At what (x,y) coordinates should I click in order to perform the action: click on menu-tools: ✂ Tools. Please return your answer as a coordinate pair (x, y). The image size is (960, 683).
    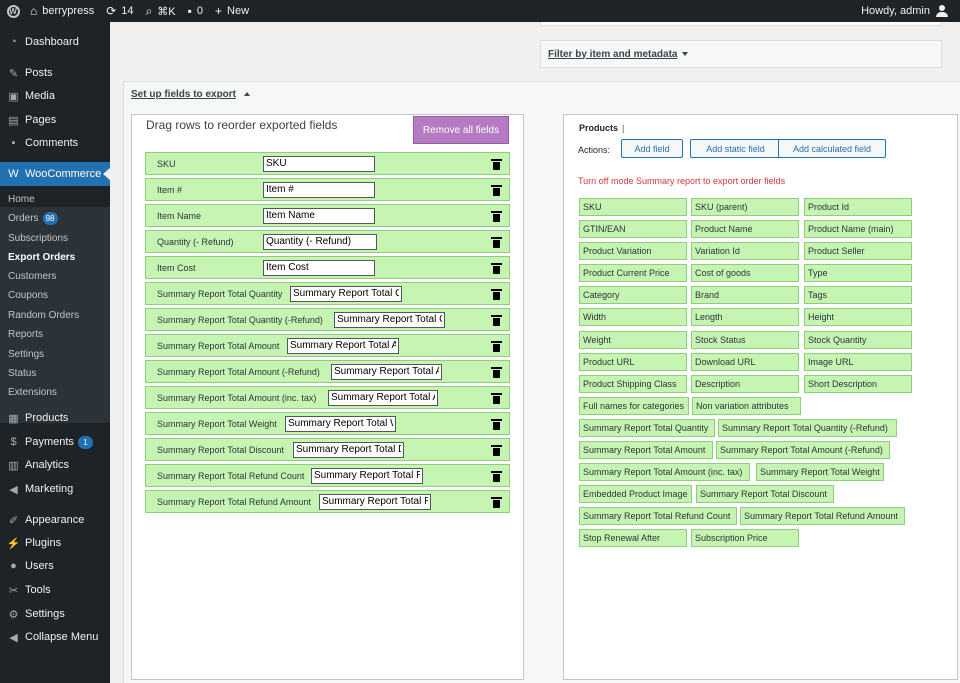
    Looking at the image, I should click on (29, 590).